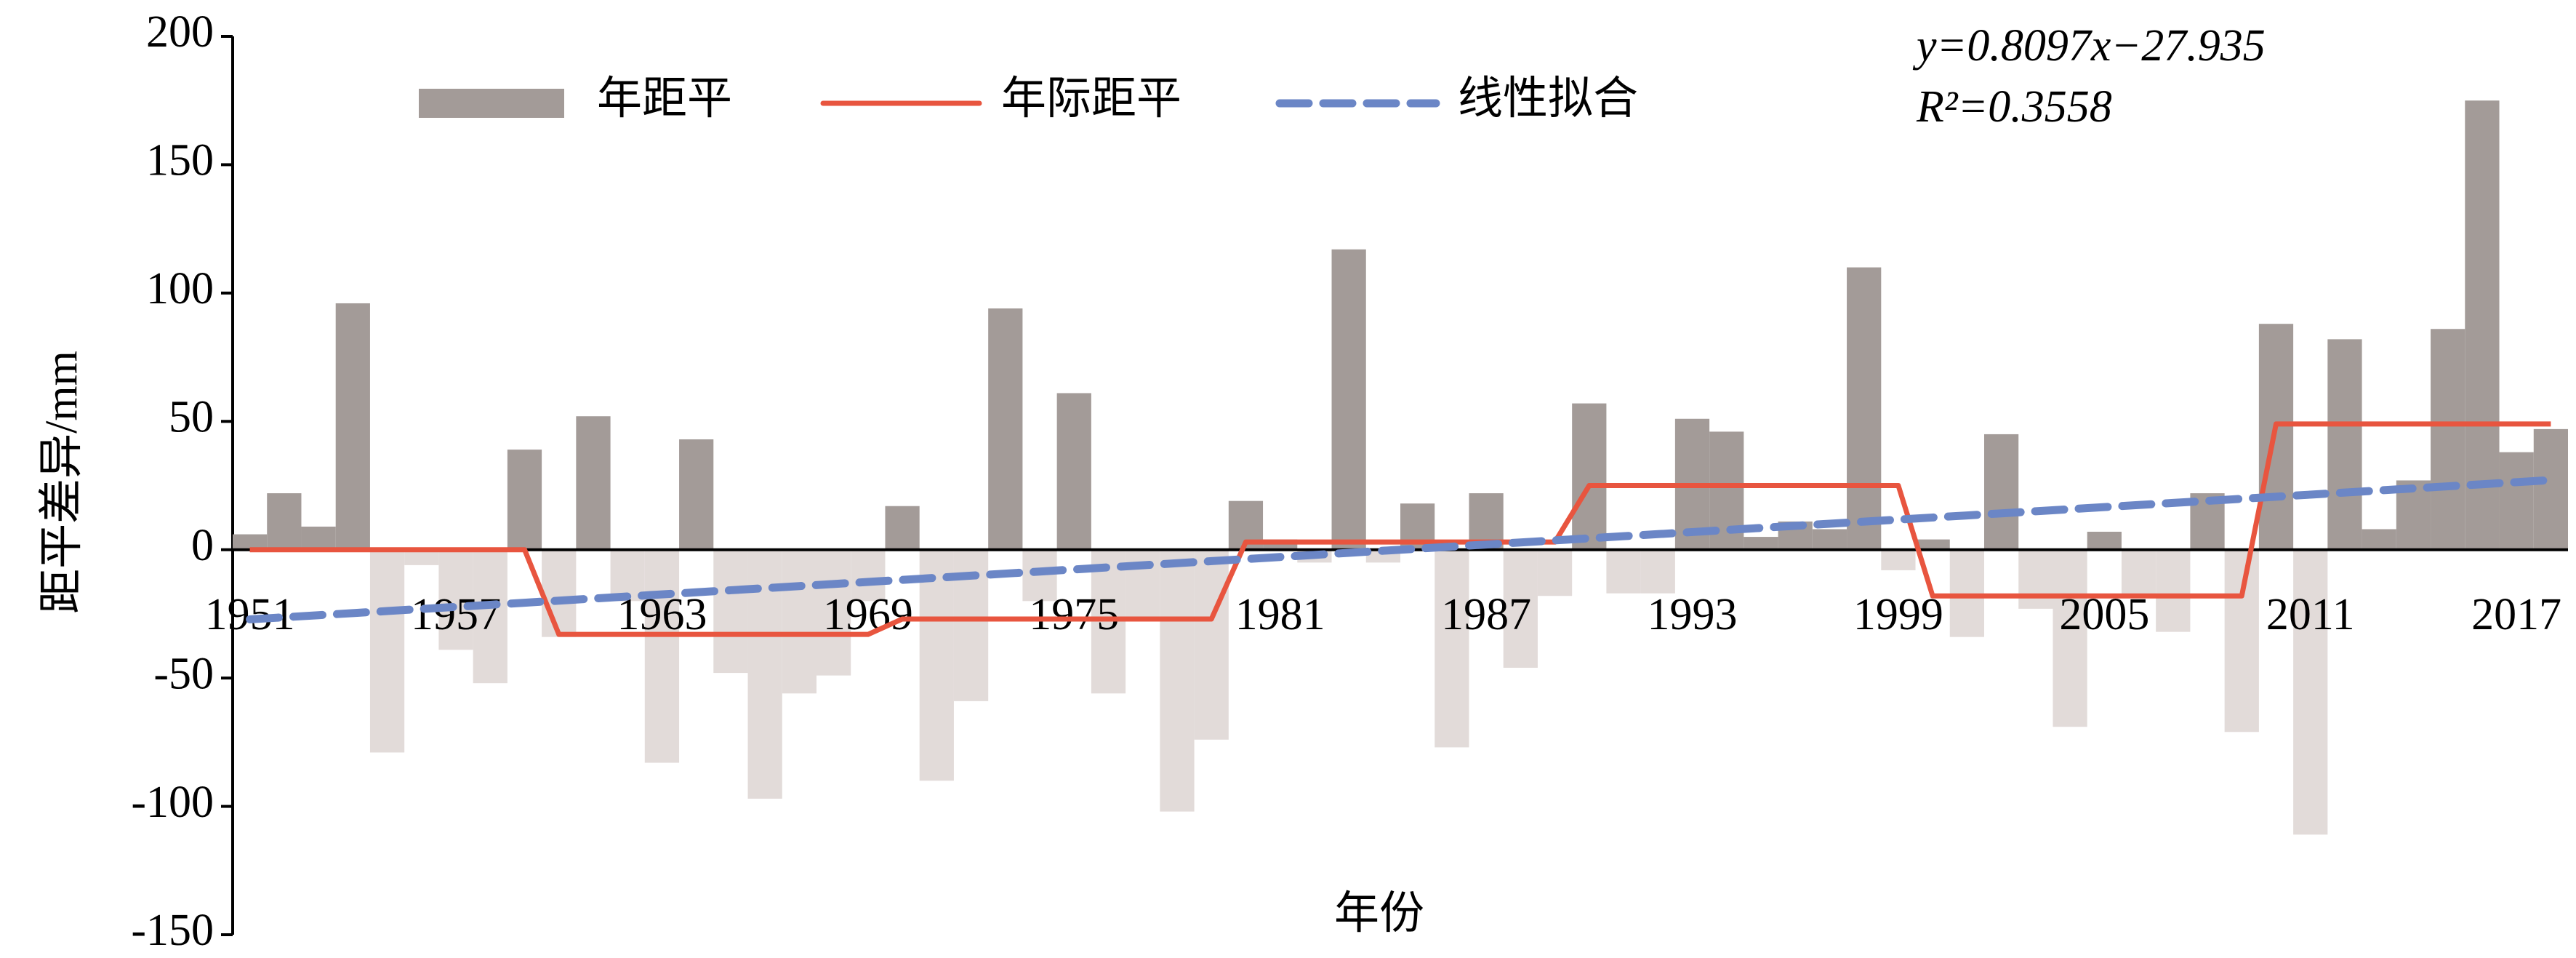 The height and width of the screenshot is (958, 2576). Describe the element at coordinates (172, 802) in the screenshot. I see `y-tick-label: -100` at that location.